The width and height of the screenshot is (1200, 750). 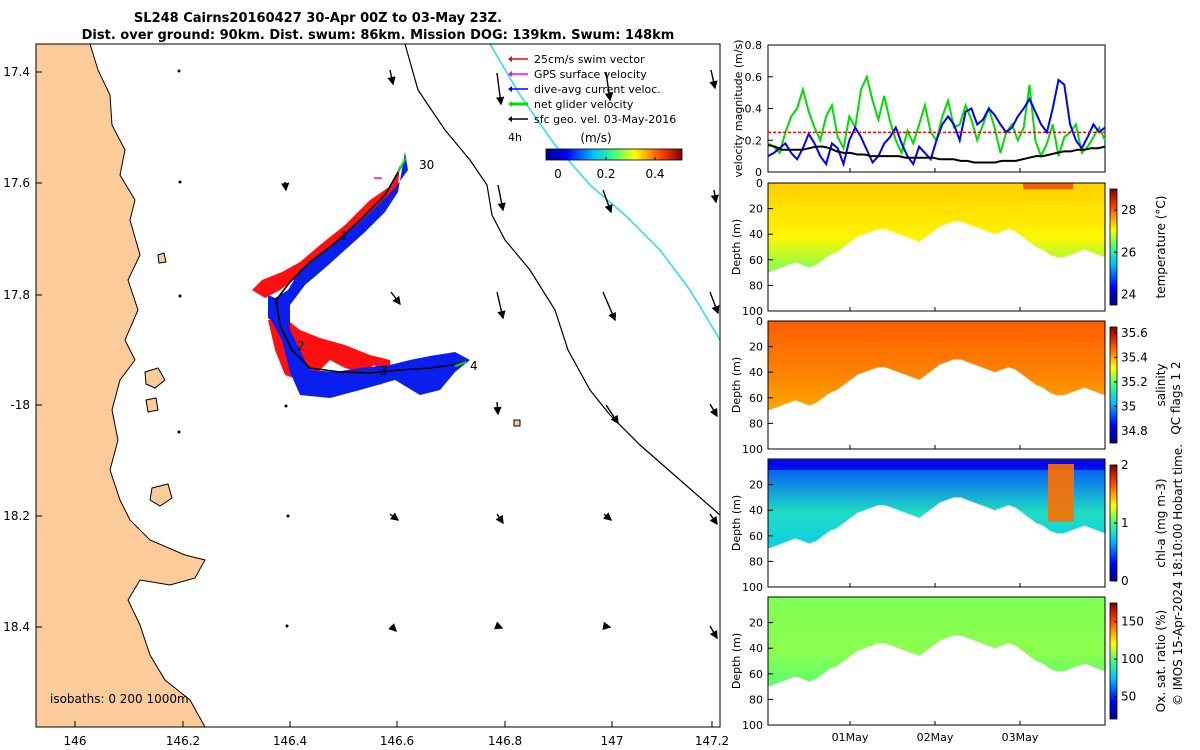 What do you see at coordinates (1134, 382) in the screenshot?
I see `salinity-ctick-label: 35.2` at bounding box center [1134, 382].